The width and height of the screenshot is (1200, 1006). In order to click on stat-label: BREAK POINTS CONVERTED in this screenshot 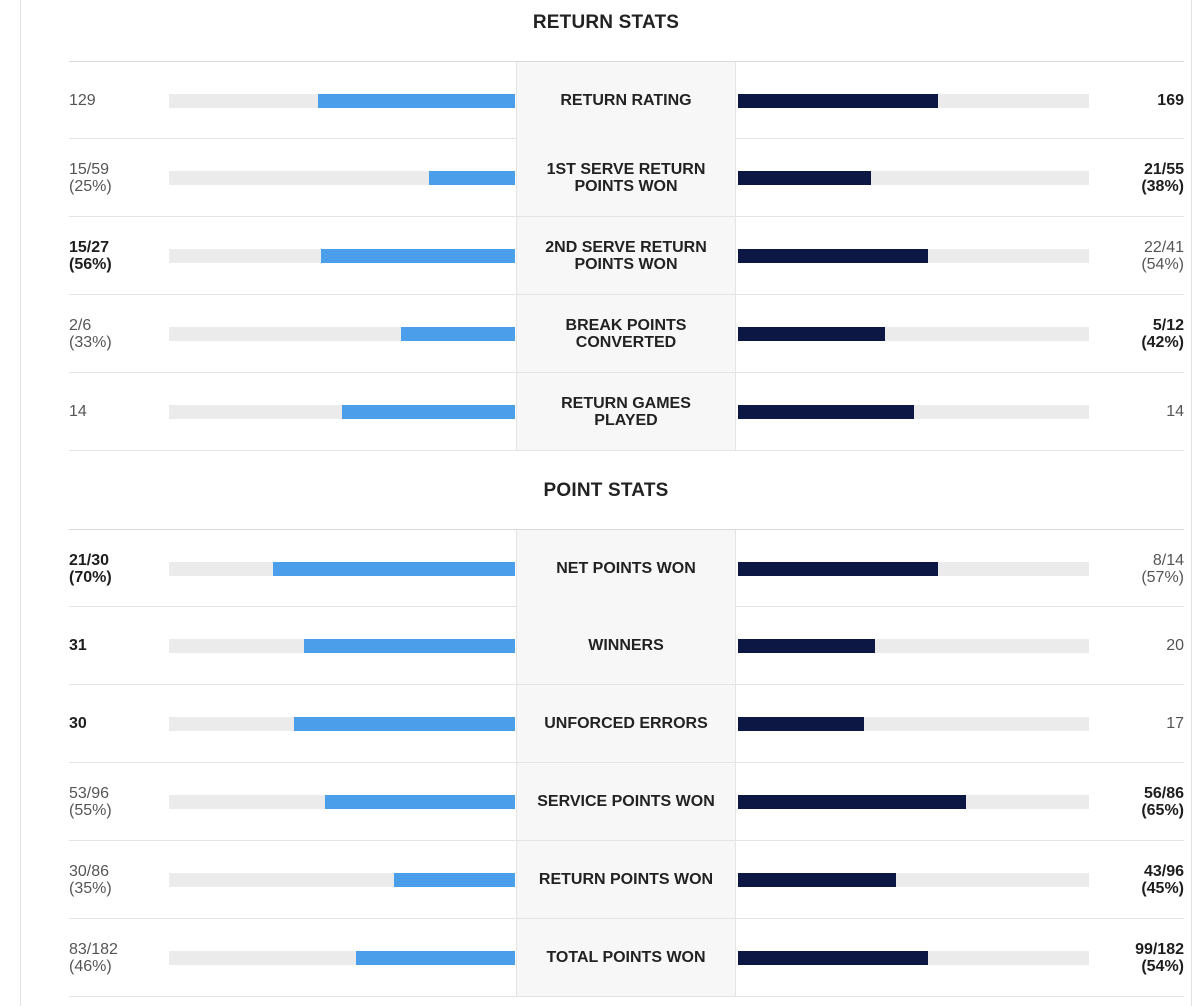, I will do `click(626, 333)`.